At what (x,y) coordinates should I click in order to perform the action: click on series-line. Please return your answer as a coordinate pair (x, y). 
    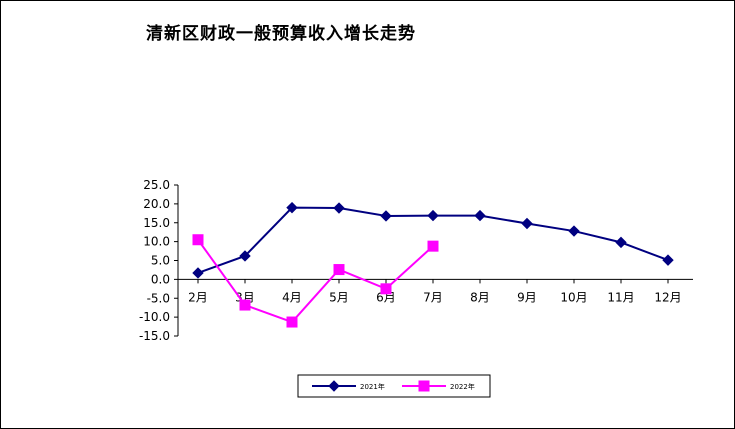
    Looking at the image, I should click on (315, 281).